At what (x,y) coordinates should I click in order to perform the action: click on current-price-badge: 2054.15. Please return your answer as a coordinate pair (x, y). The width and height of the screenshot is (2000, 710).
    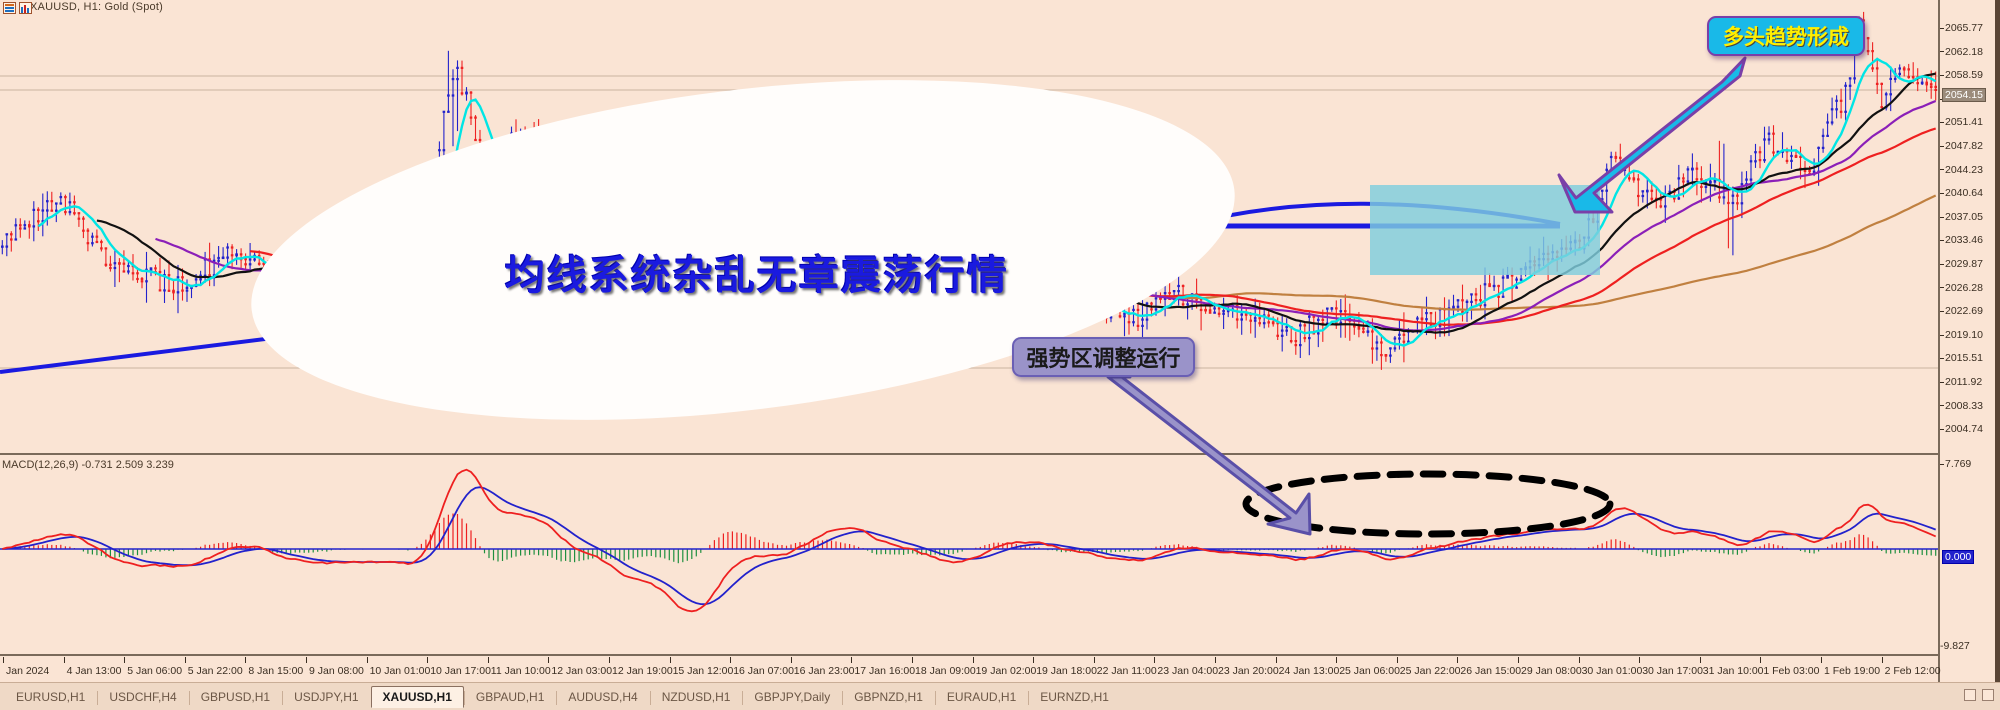
    Looking at the image, I should click on (1964, 95).